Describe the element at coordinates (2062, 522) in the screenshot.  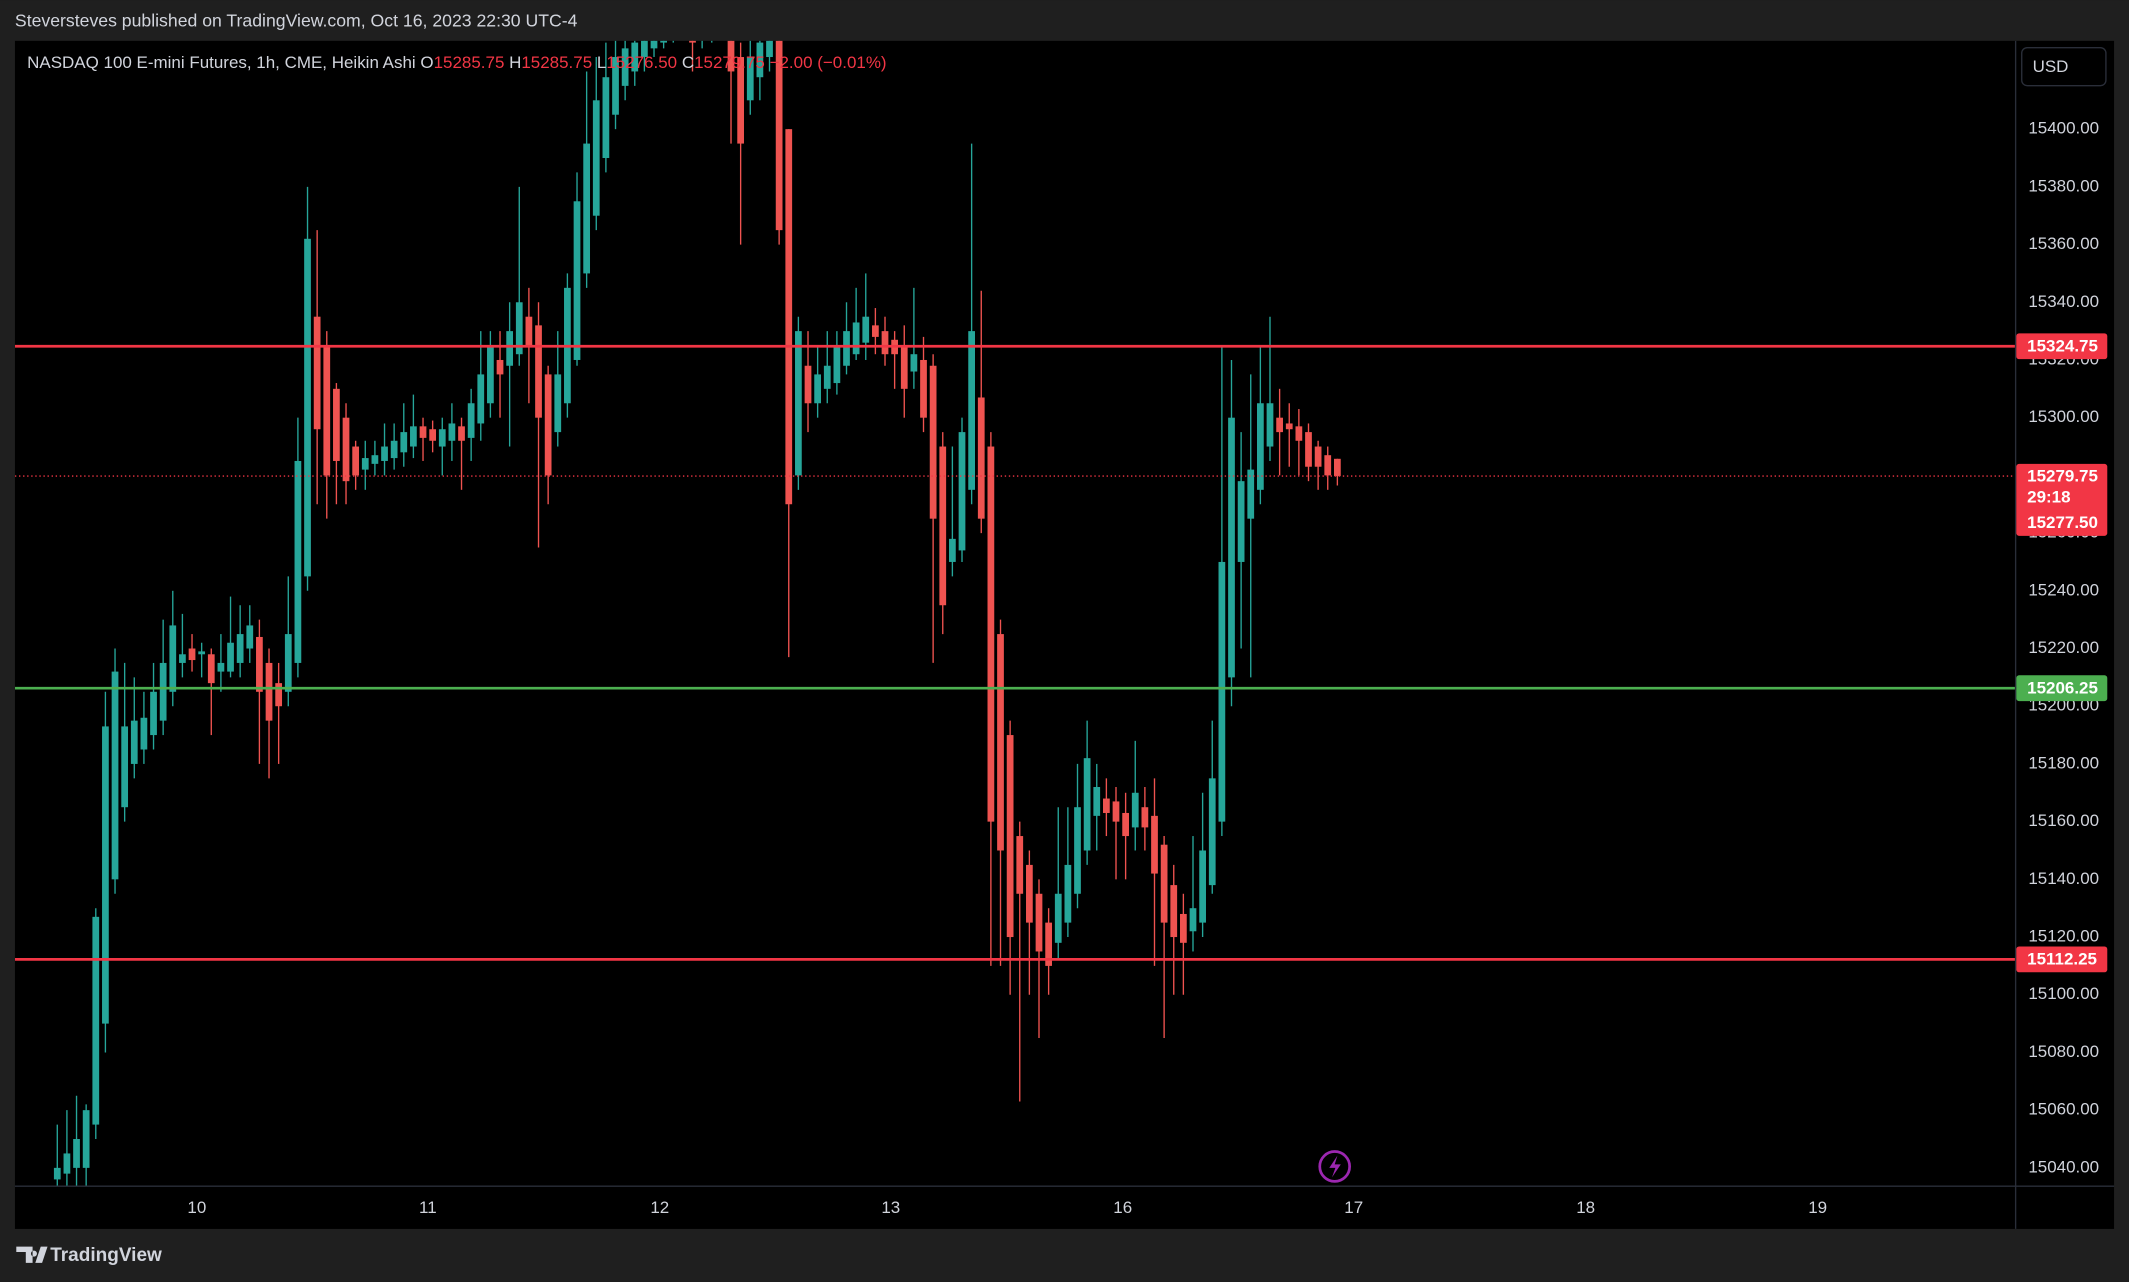
I see `price-tag-label: 15277.50` at that location.